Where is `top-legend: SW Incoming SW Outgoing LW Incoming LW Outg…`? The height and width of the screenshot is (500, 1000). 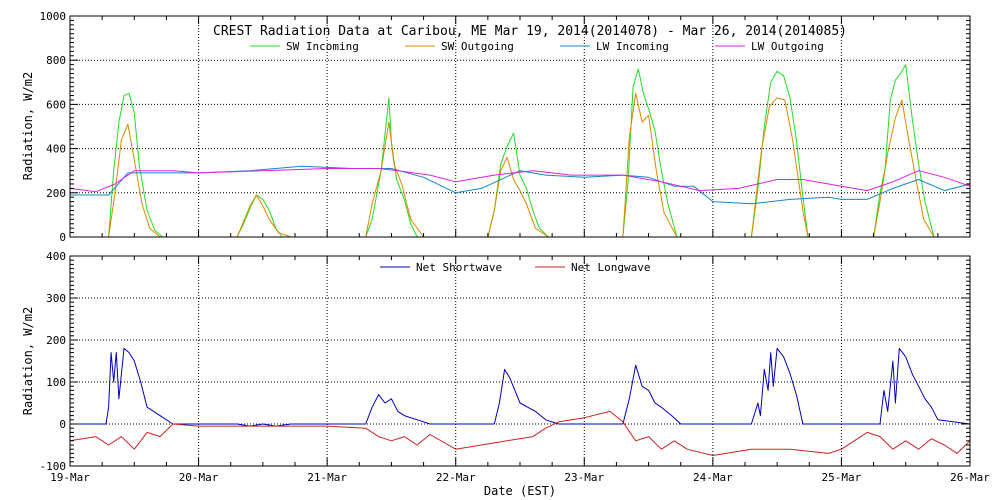 top-legend: SW Incoming SW Outgoing LW Incoming LW Outg… is located at coordinates (537, 46).